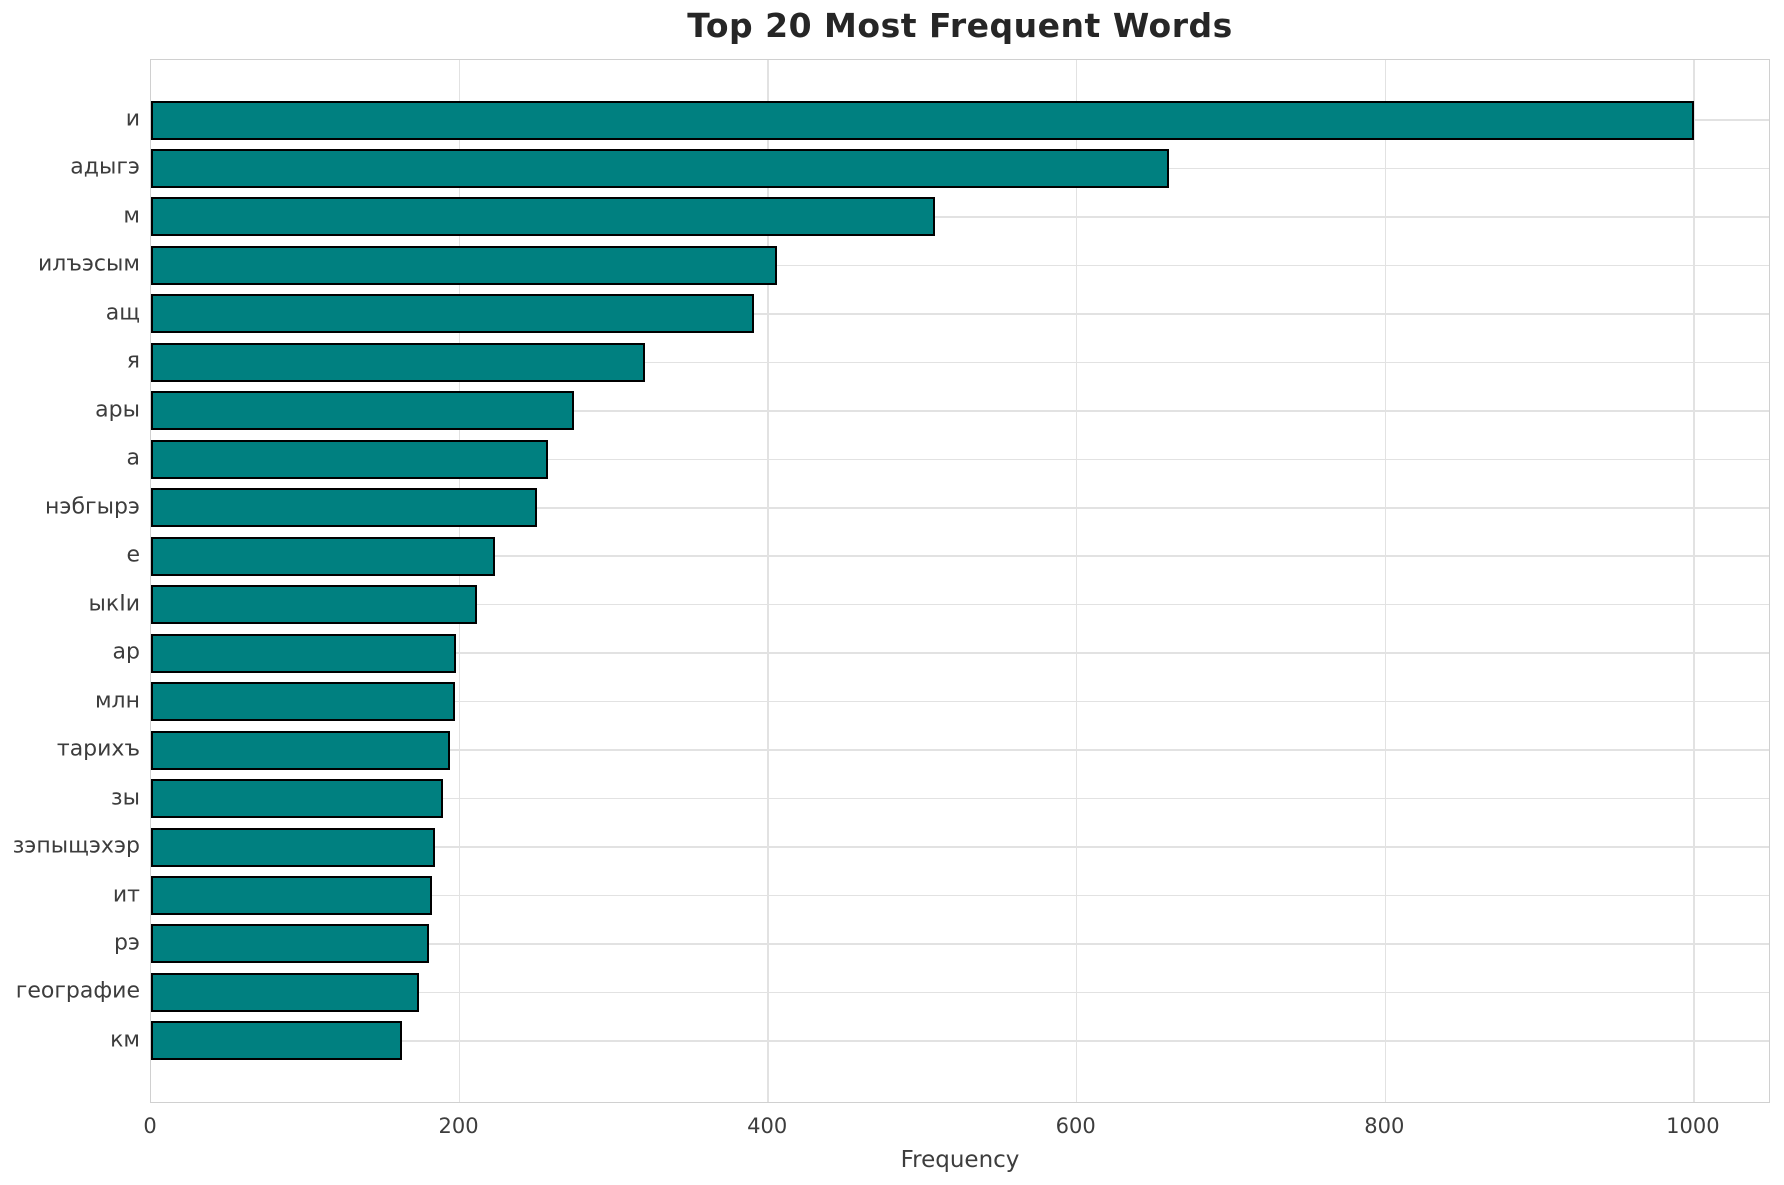  I want to click on y-tick-label: и, so click(132, 119).